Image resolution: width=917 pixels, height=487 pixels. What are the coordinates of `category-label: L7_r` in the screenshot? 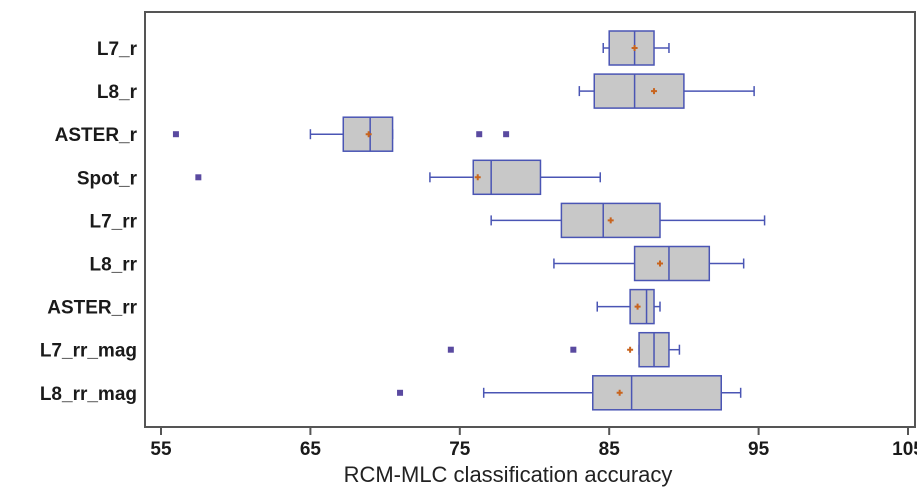 It's located at (117, 49).